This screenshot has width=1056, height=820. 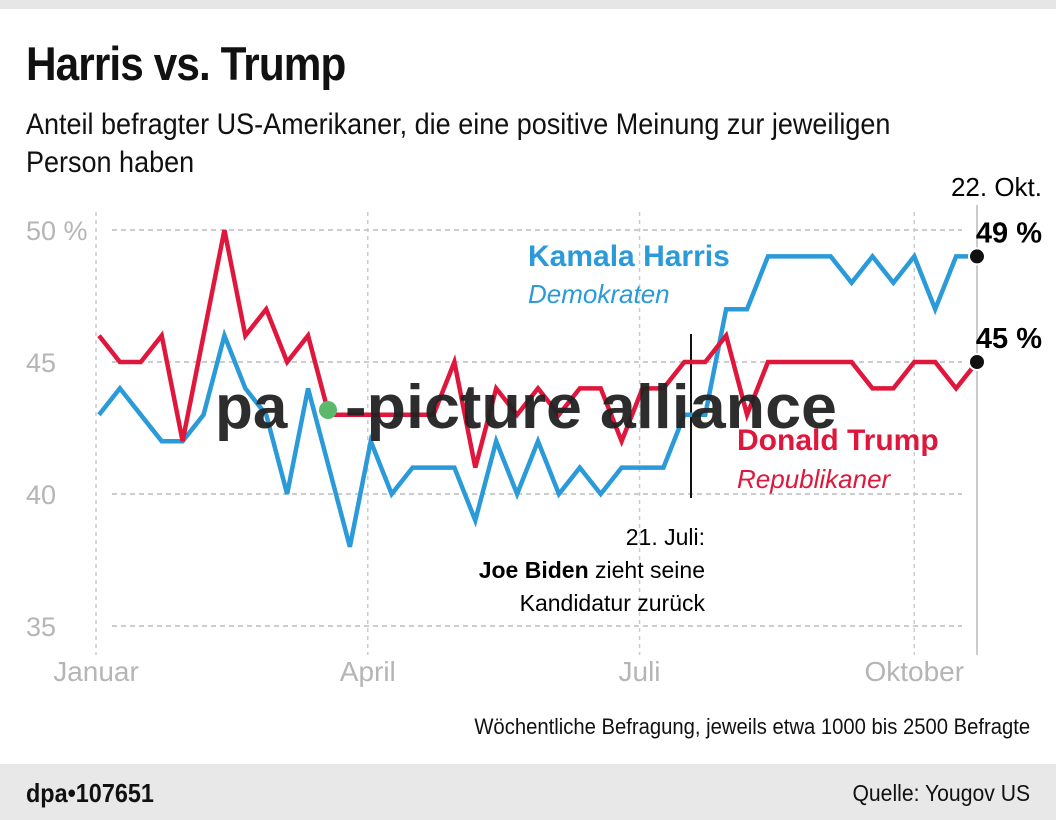 What do you see at coordinates (90, 793) in the screenshot?
I see `dpa-id: dpa•107651` at bounding box center [90, 793].